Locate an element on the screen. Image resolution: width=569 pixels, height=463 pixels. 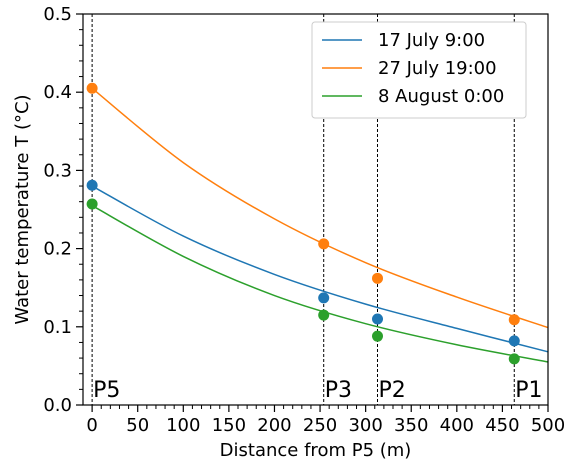
y-axis-label: Water temperature T (°C) is located at coordinates (22, 209).